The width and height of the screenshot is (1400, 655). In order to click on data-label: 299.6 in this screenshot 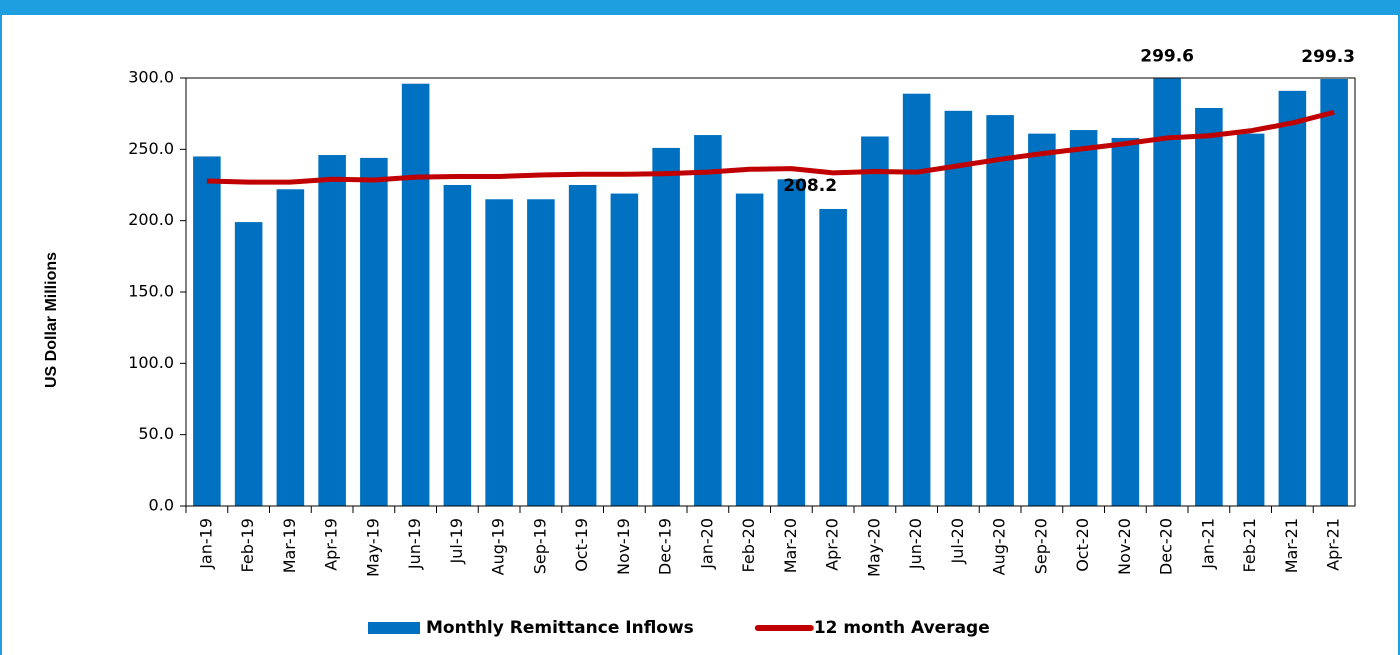, I will do `click(1167, 57)`.